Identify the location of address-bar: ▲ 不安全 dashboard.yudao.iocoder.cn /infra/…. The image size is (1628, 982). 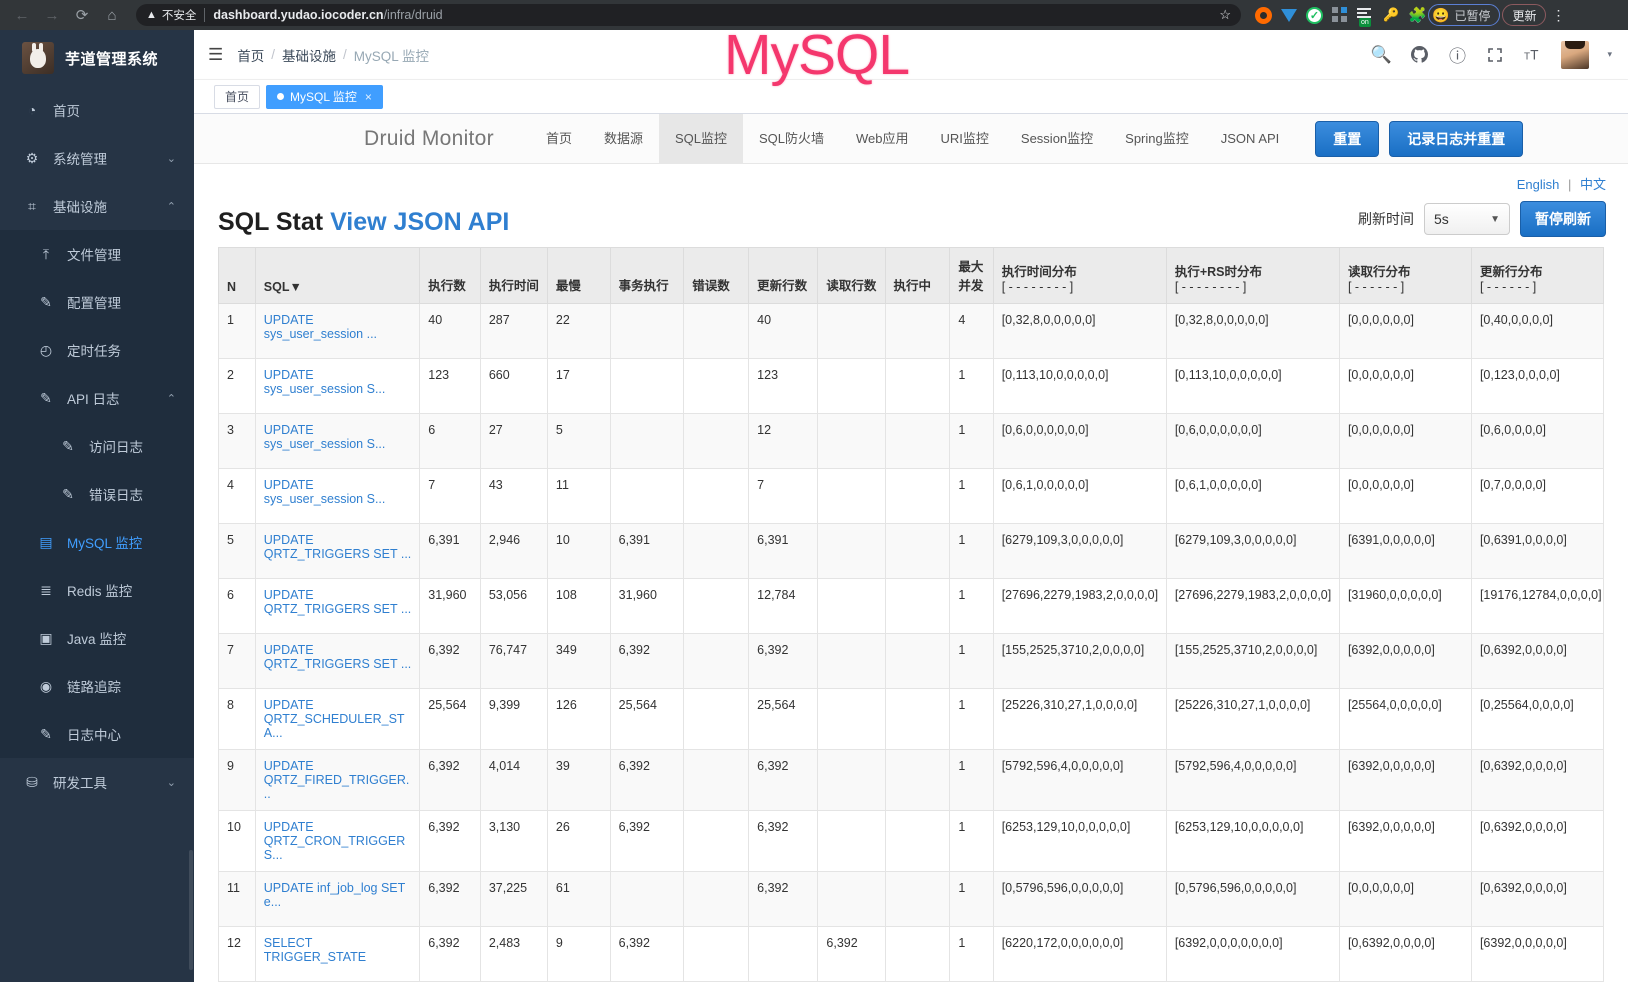
(688, 15).